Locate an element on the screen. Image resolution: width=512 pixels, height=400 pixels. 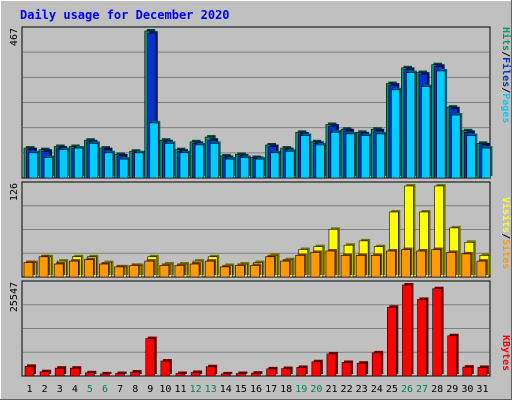
x-tick-label-day-3: 3 is located at coordinates (60, 389).